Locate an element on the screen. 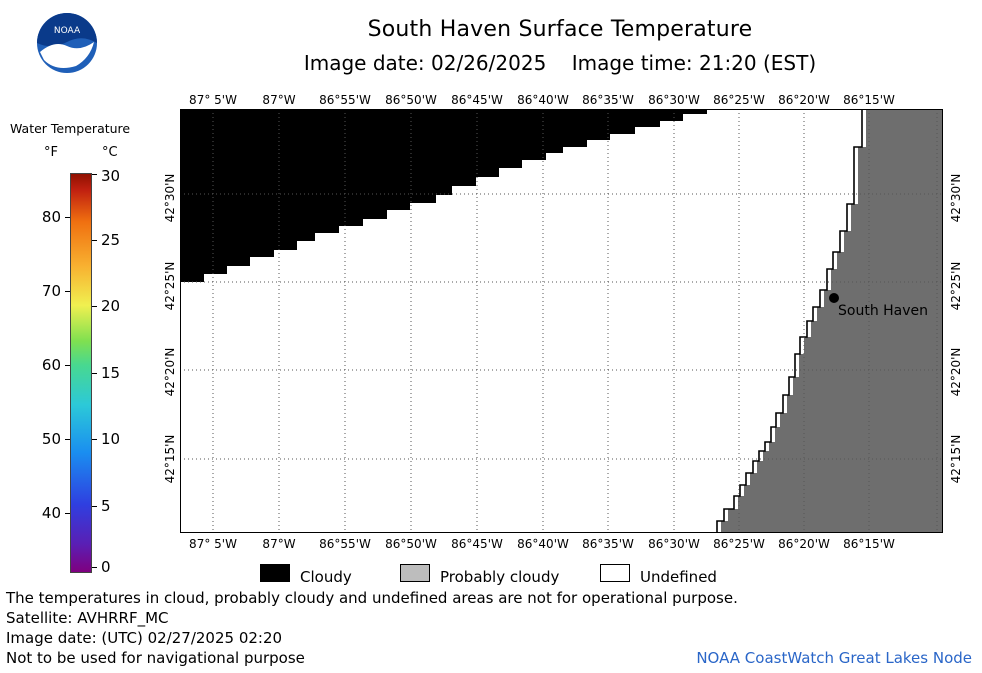 The height and width of the screenshot is (673, 982). lon-label-top: 86°45'W is located at coordinates (477, 100).